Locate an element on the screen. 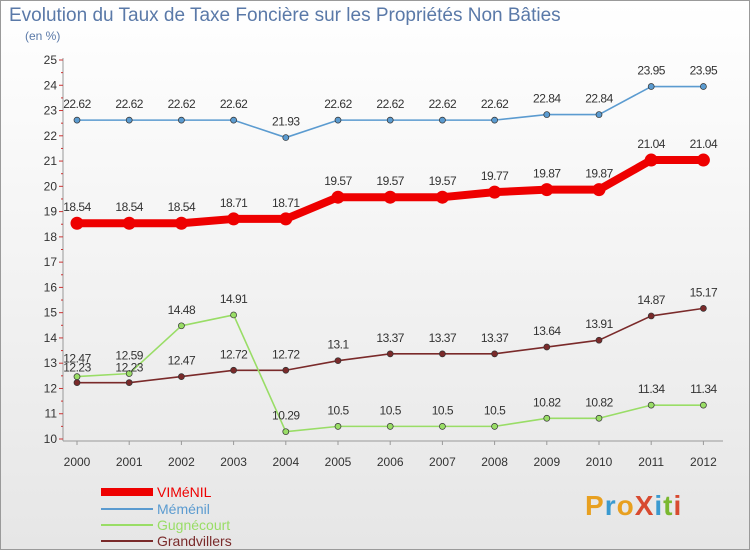 The image size is (750, 550). x-tick-label: 2003 is located at coordinates (233, 462).